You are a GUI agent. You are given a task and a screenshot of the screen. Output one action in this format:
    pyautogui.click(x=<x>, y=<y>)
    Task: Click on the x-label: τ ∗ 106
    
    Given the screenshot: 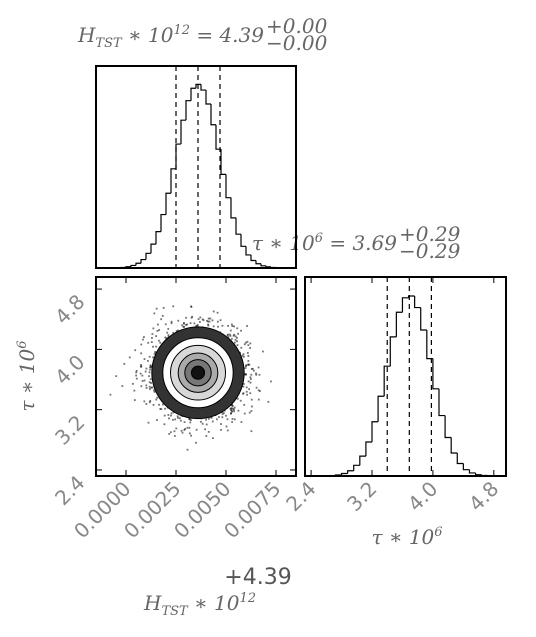 What is the action you would take?
    pyautogui.click(x=406, y=537)
    